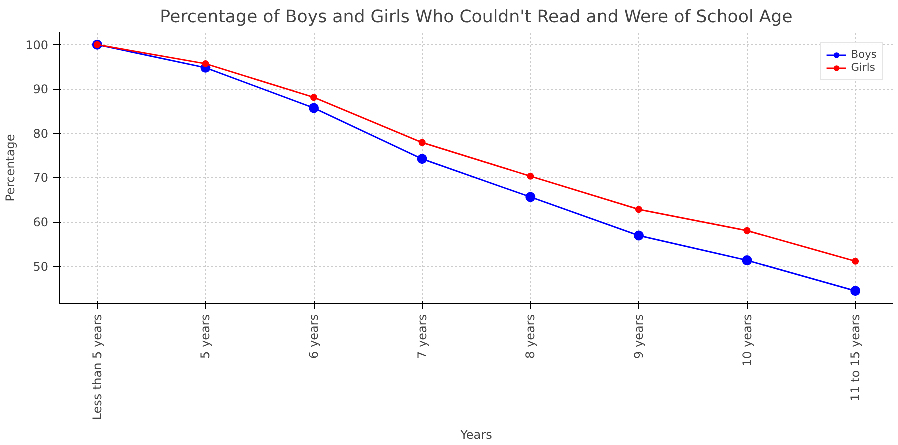 This screenshot has width=898, height=445. Describe the element at coordinates (639, 336) in the screenshot. I see `x-tick-label: 9 years` at that location.